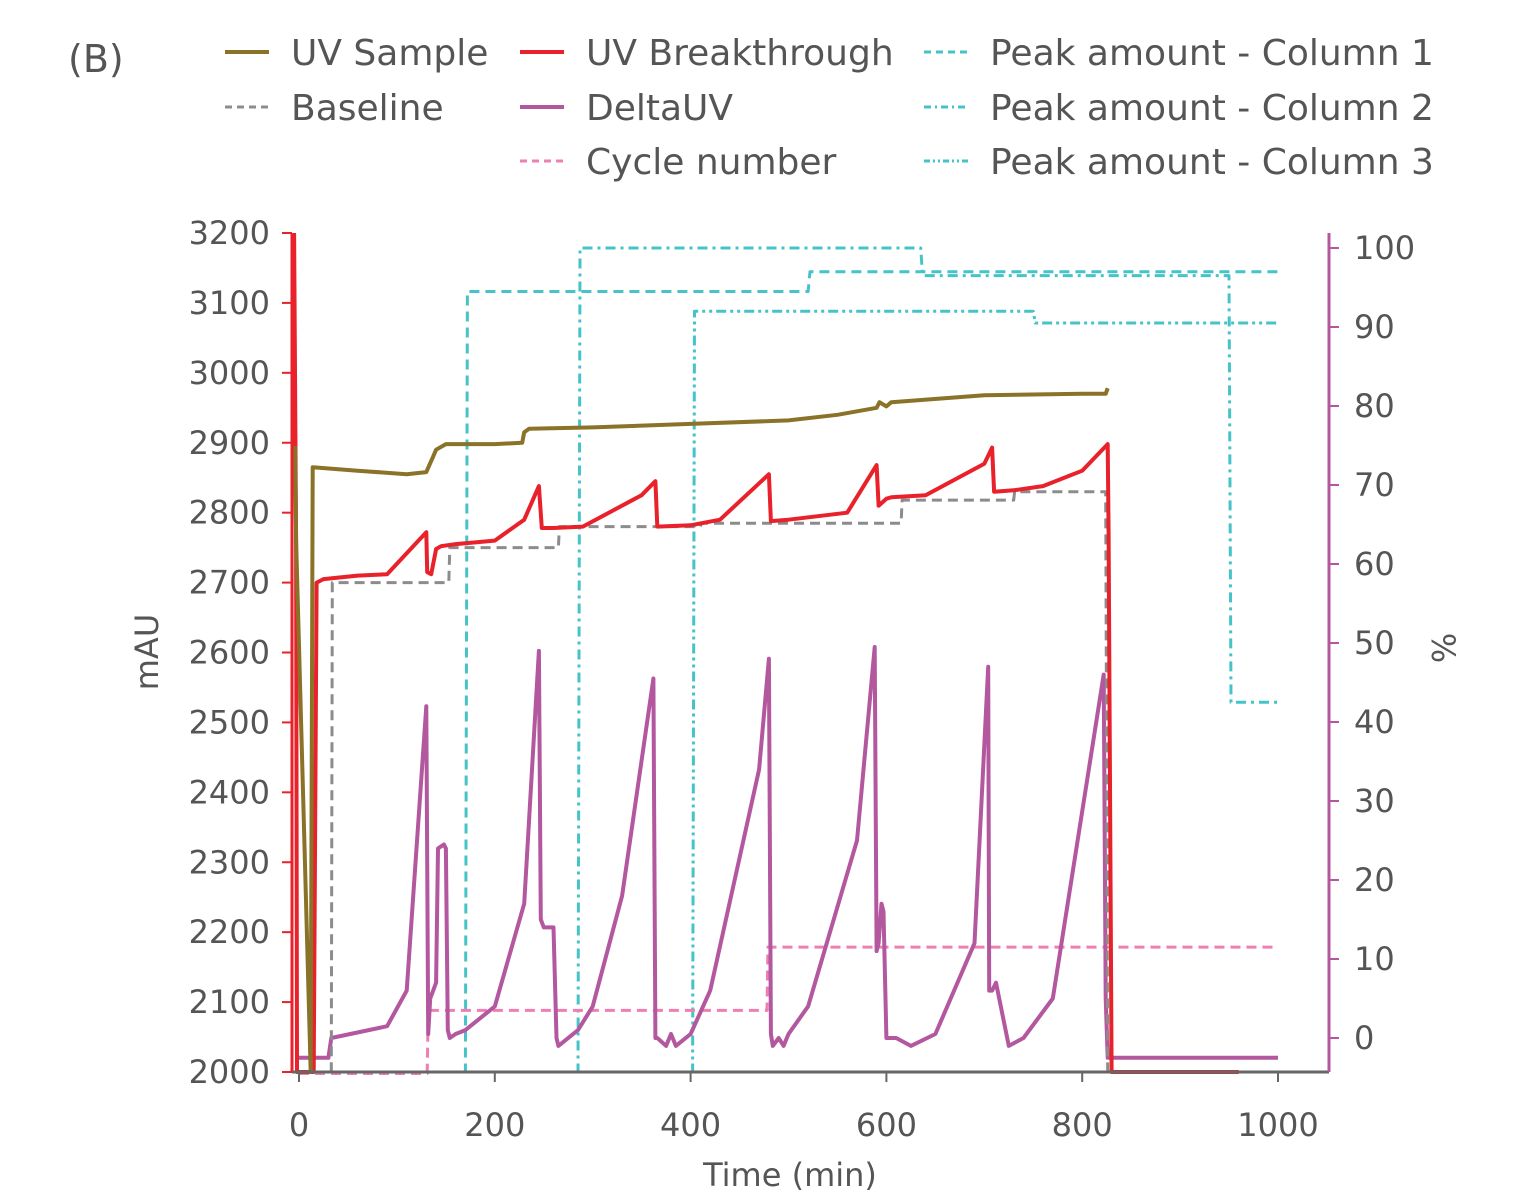  What do you see at coordinates (1374, 327) in the screenshot?
I see `y-right-tick-label: 90` at bounding box center [1374, 327].